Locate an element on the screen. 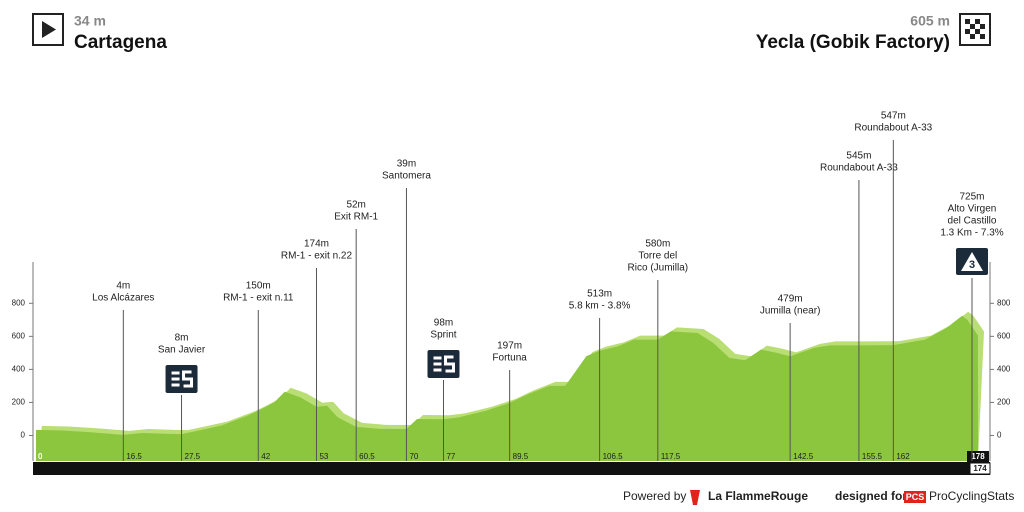 The width and height of the screenshot is (1024, 512). marker-label: 150m is located at coordinates (258, 286).